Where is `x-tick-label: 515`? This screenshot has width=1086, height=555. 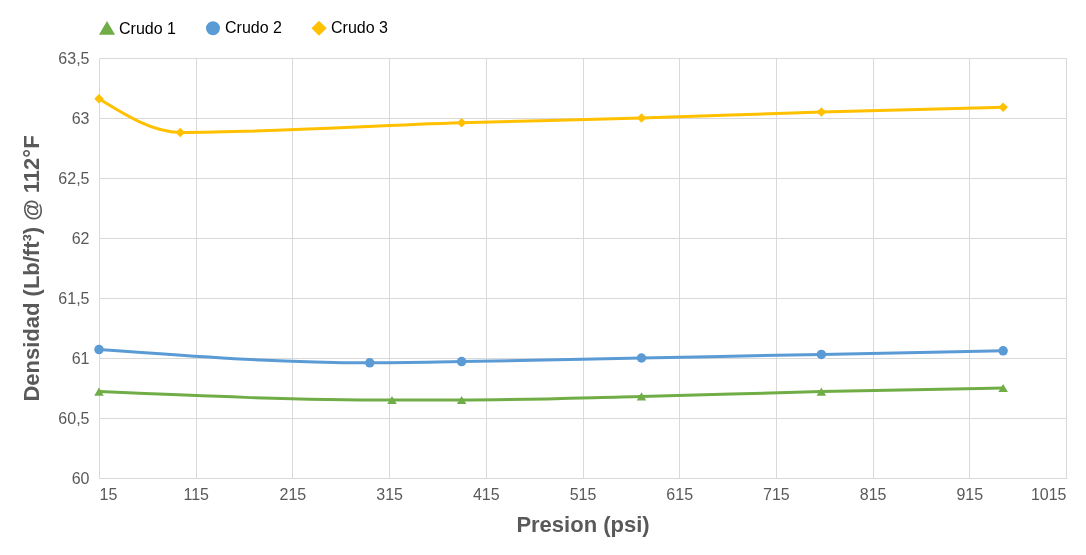
x-tick-label: 515 is located at coordinates (583, 494).